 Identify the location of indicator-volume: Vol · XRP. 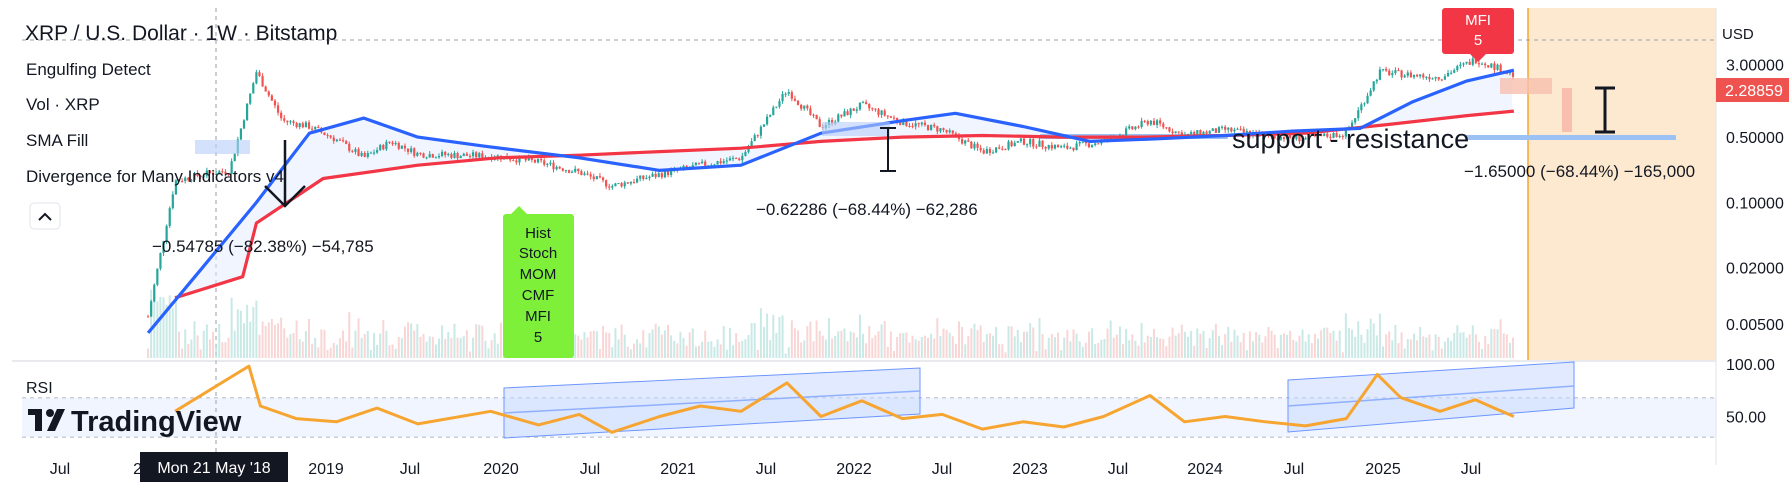
(63, 104).